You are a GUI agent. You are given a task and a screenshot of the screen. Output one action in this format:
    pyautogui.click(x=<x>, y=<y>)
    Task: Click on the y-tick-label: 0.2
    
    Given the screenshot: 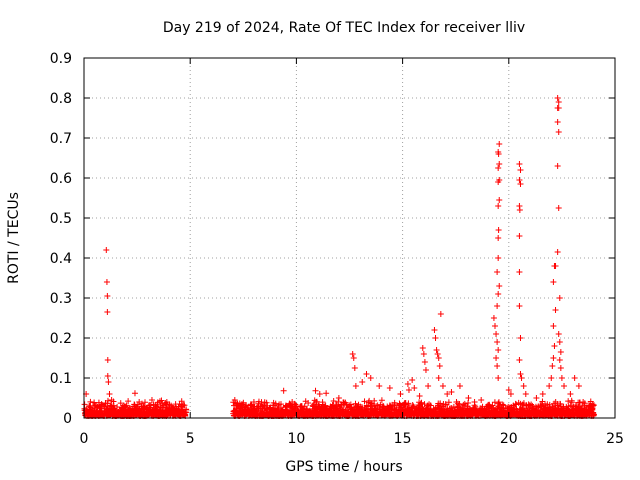 What is the action you would take?
    pyautogui.click(x=61, y=339)
    